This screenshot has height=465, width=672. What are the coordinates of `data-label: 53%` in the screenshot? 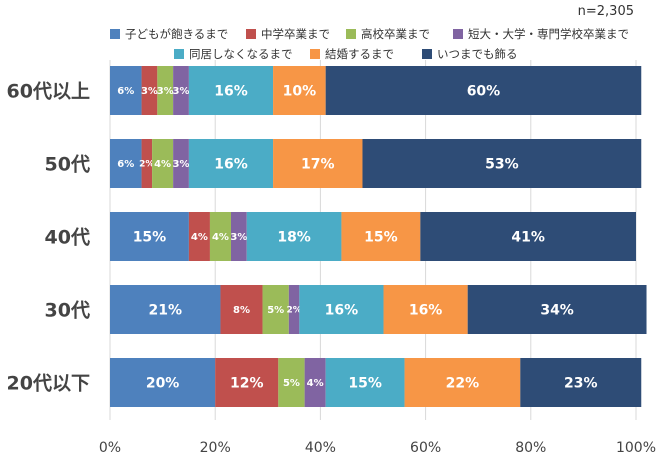 It's located at (502, 165).